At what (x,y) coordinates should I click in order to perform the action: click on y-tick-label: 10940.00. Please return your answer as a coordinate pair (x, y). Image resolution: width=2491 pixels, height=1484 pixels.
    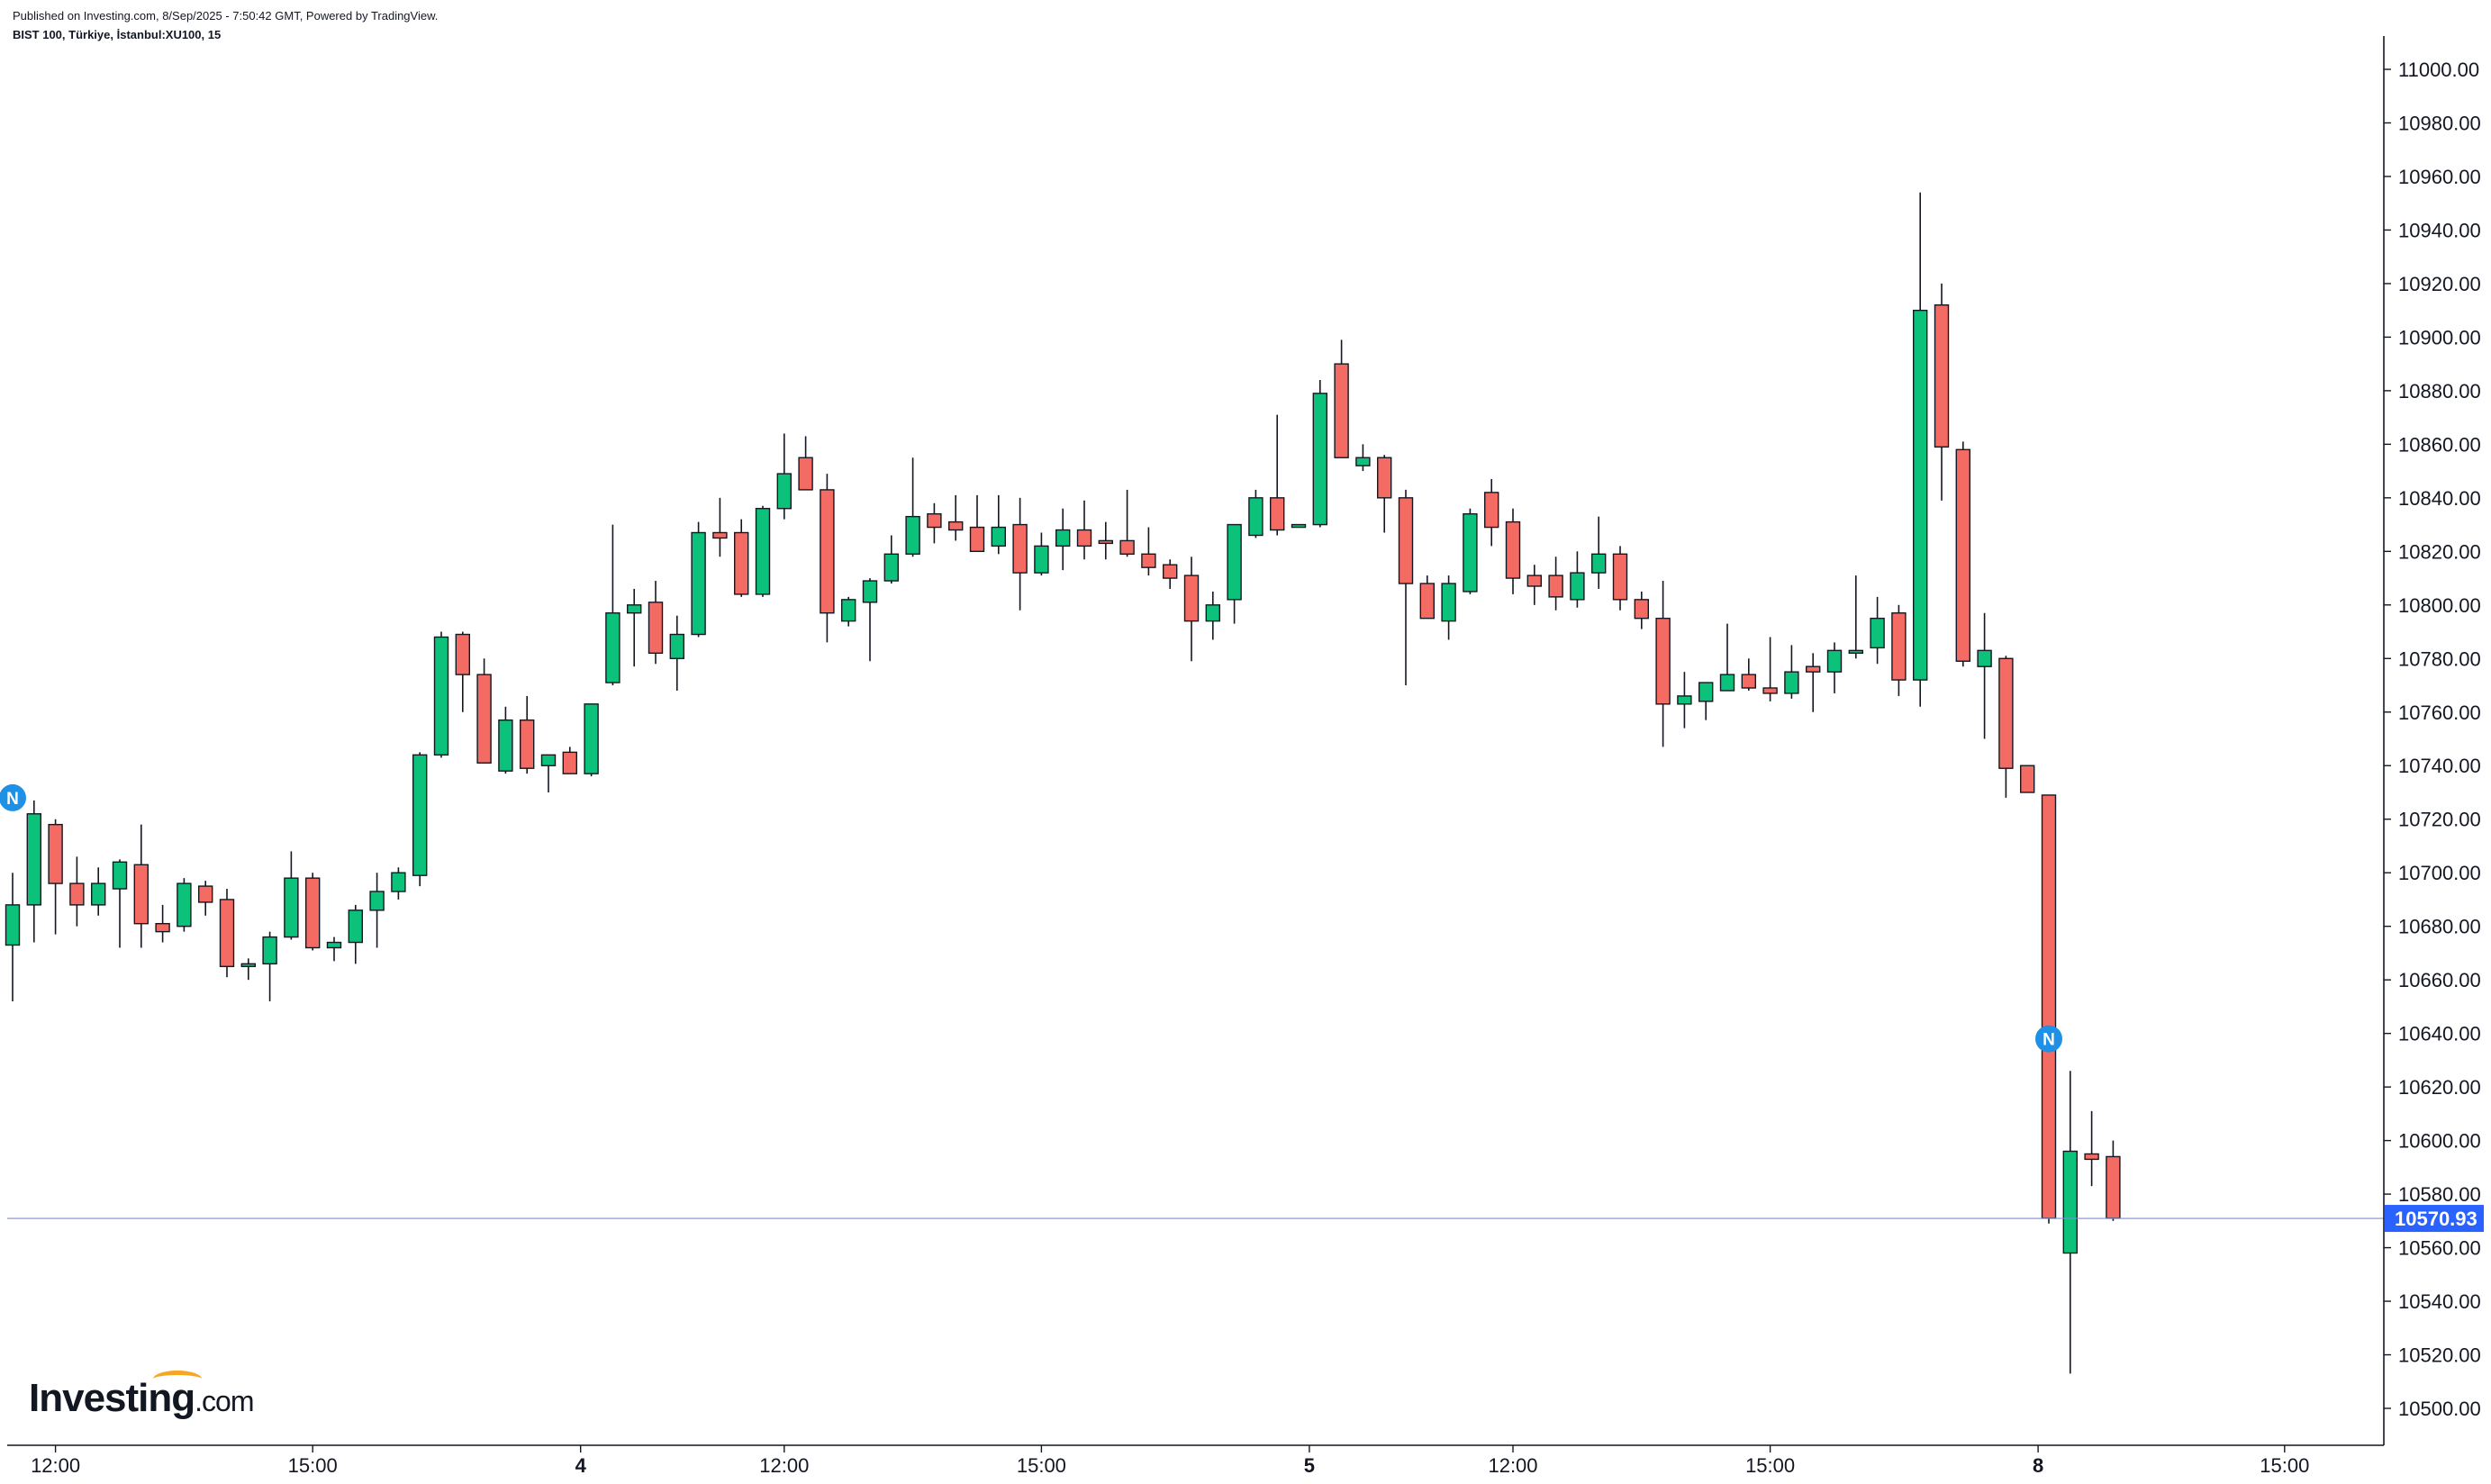
    Looking at the image, I should click on (2439, 230).